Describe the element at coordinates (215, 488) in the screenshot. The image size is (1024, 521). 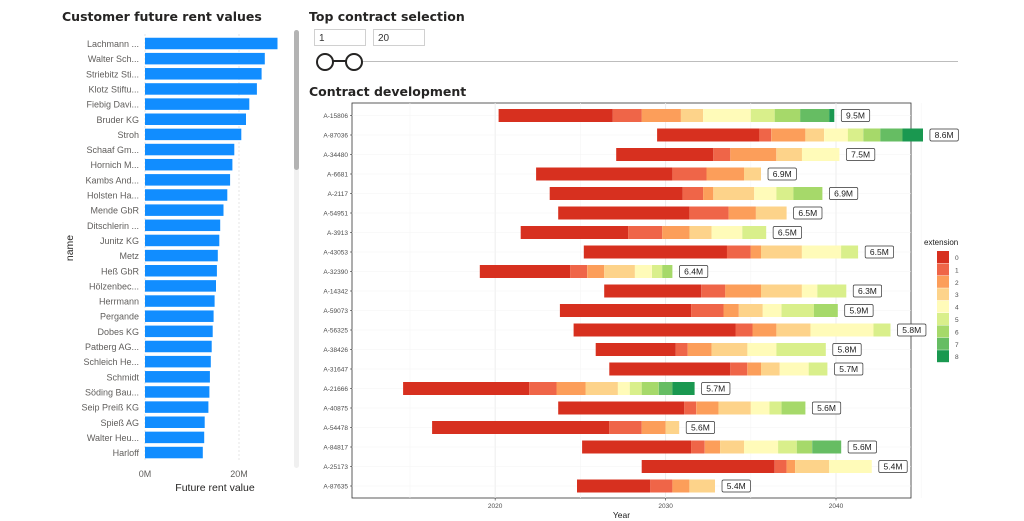
I see `left-x-axis-title: Future rent value` at that location.